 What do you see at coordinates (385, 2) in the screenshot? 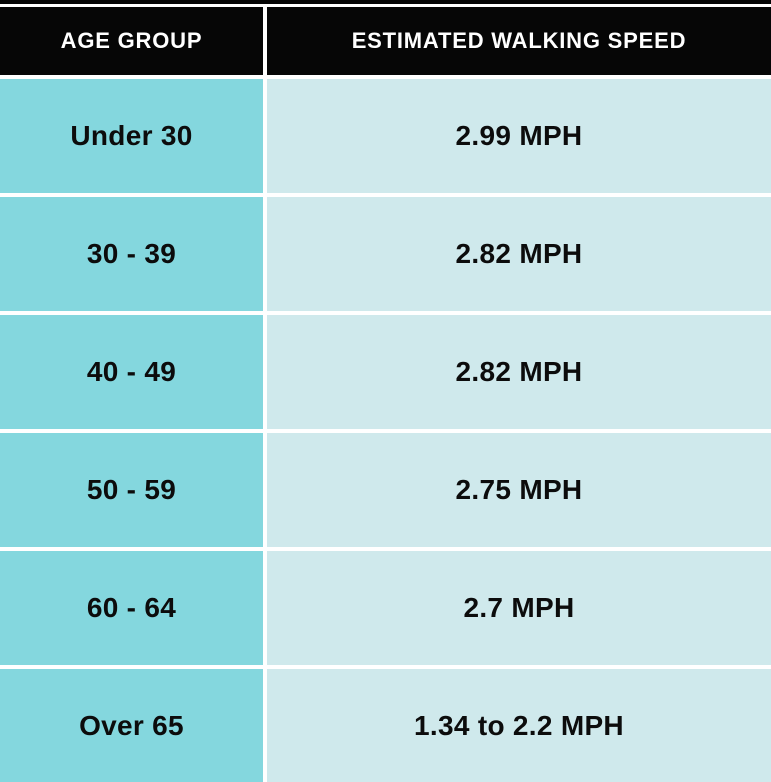
I see `top-border-strip` at bounding box center [385, 2].